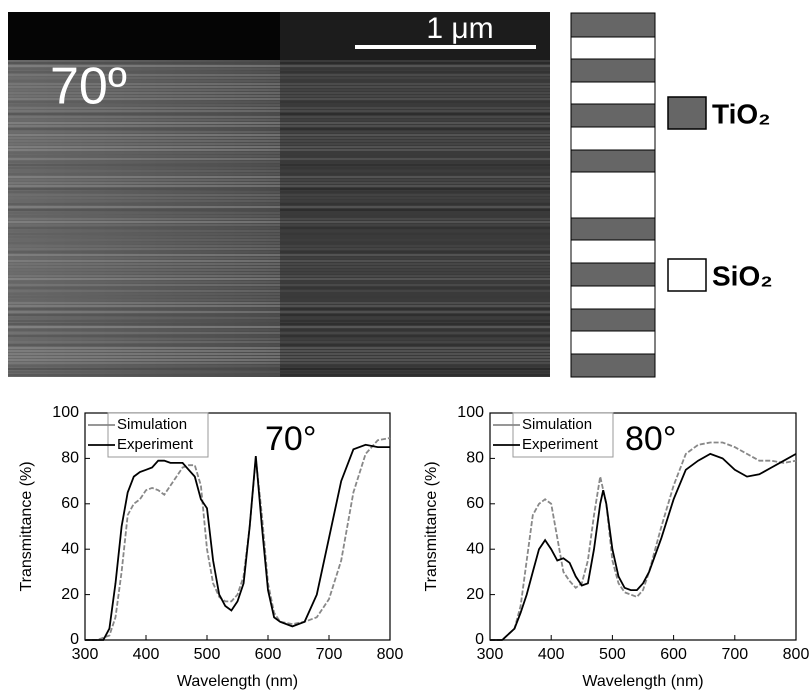  I want to click on y-tick-label: 20, so click(70, 594).